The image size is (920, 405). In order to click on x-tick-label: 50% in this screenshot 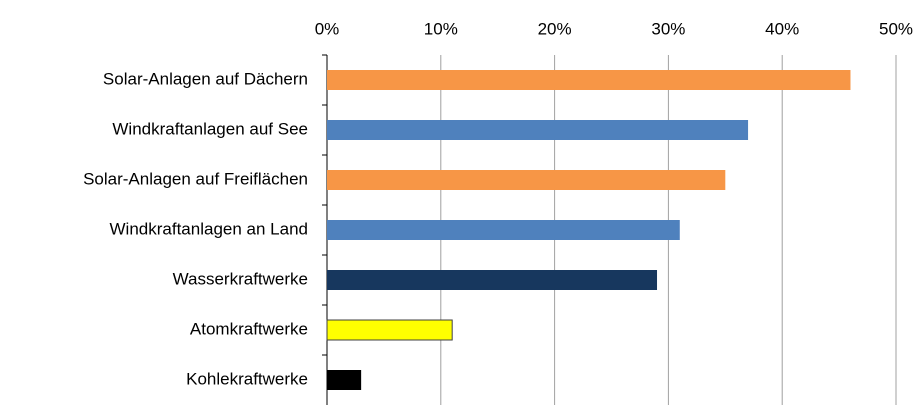, I will do `click(896, 28)`.